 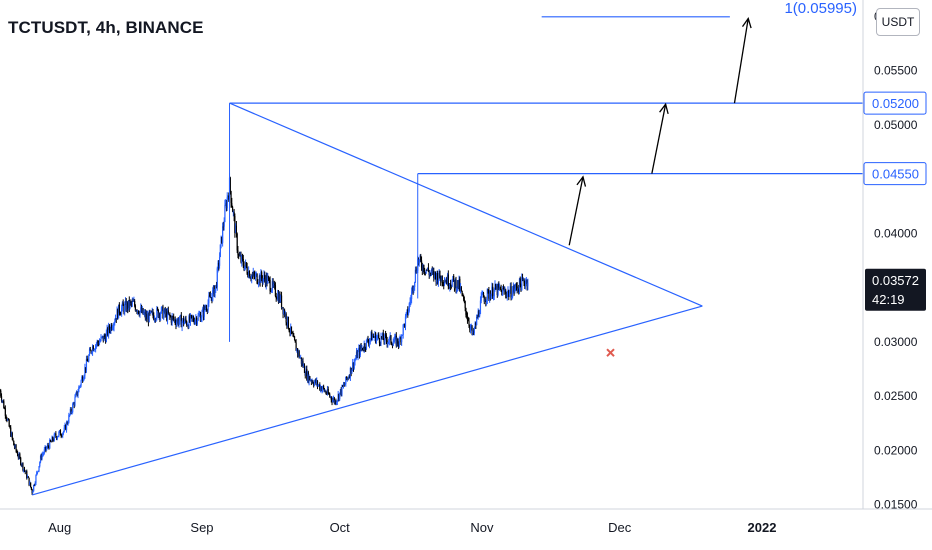 I want to click on countdown-timer: 42:19, so click(x=888, y=299).